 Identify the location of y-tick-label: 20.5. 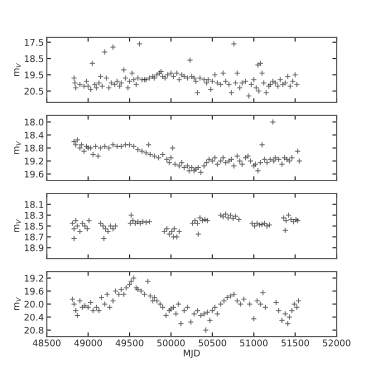
(34, 91).